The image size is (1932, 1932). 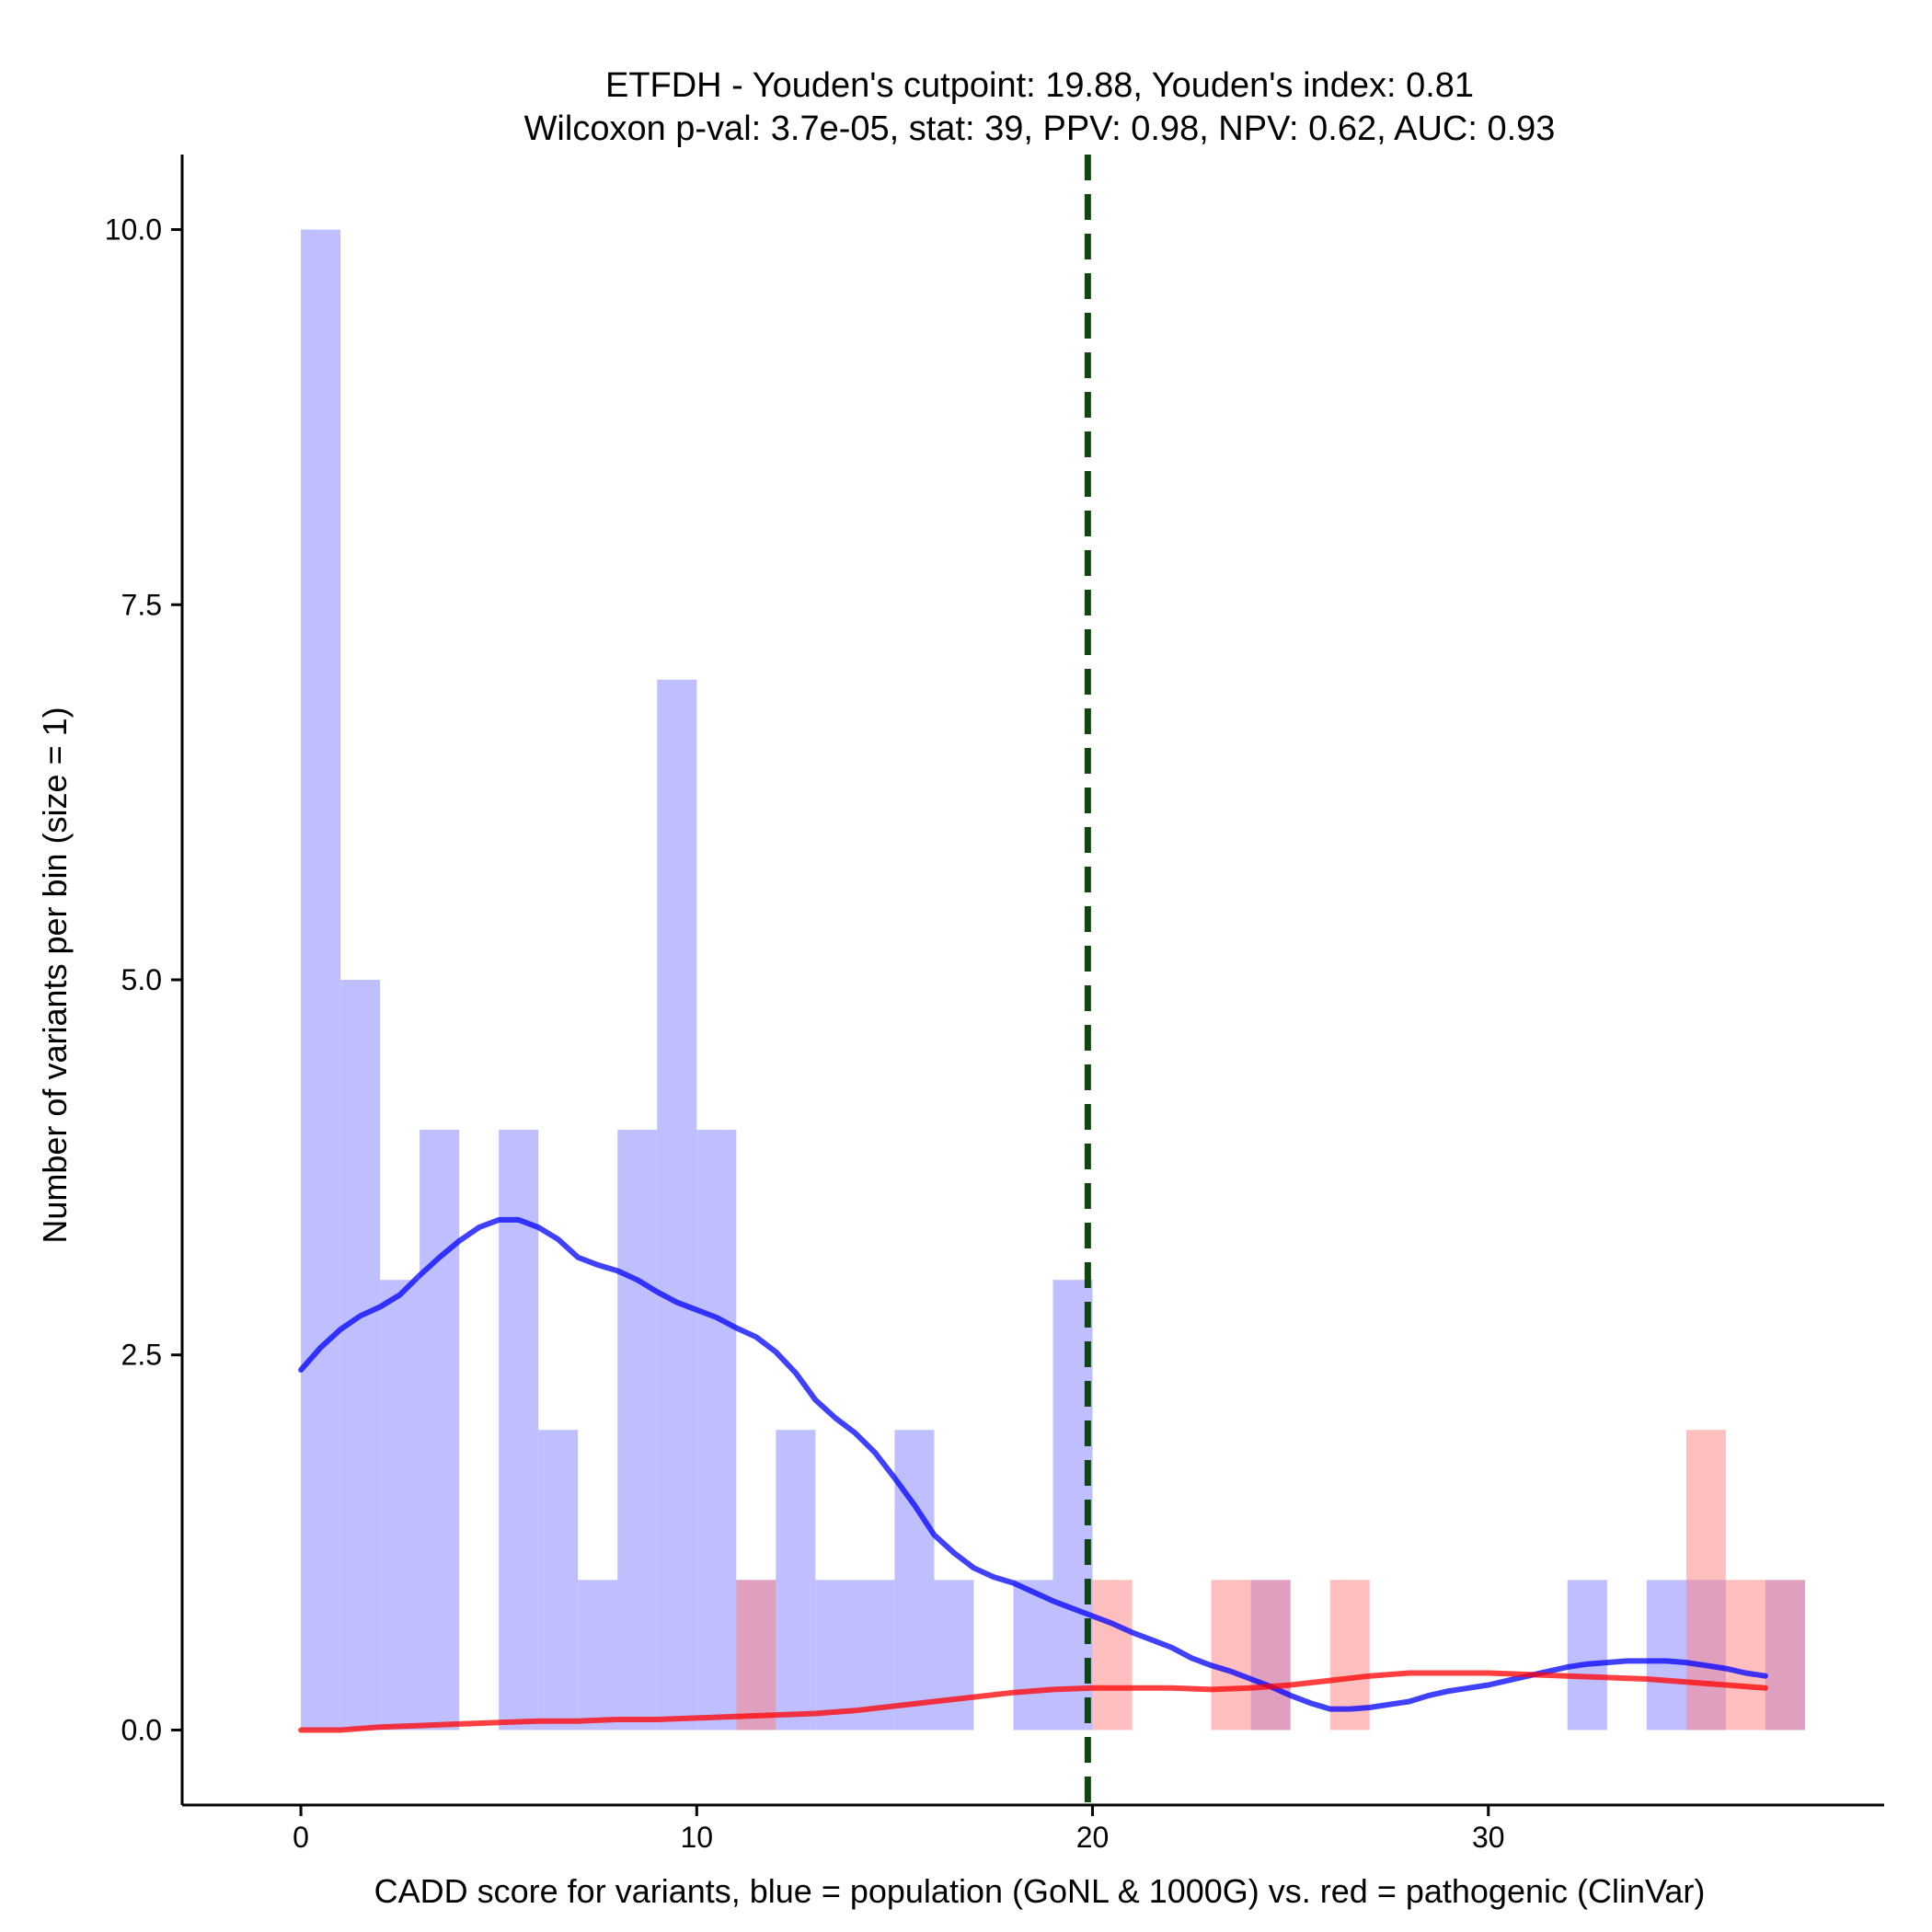 What do you see at coordinates (1488, 1837) in the screenshot?
I see `x-tick-label: 30` at bounding box center [1488, 1837].